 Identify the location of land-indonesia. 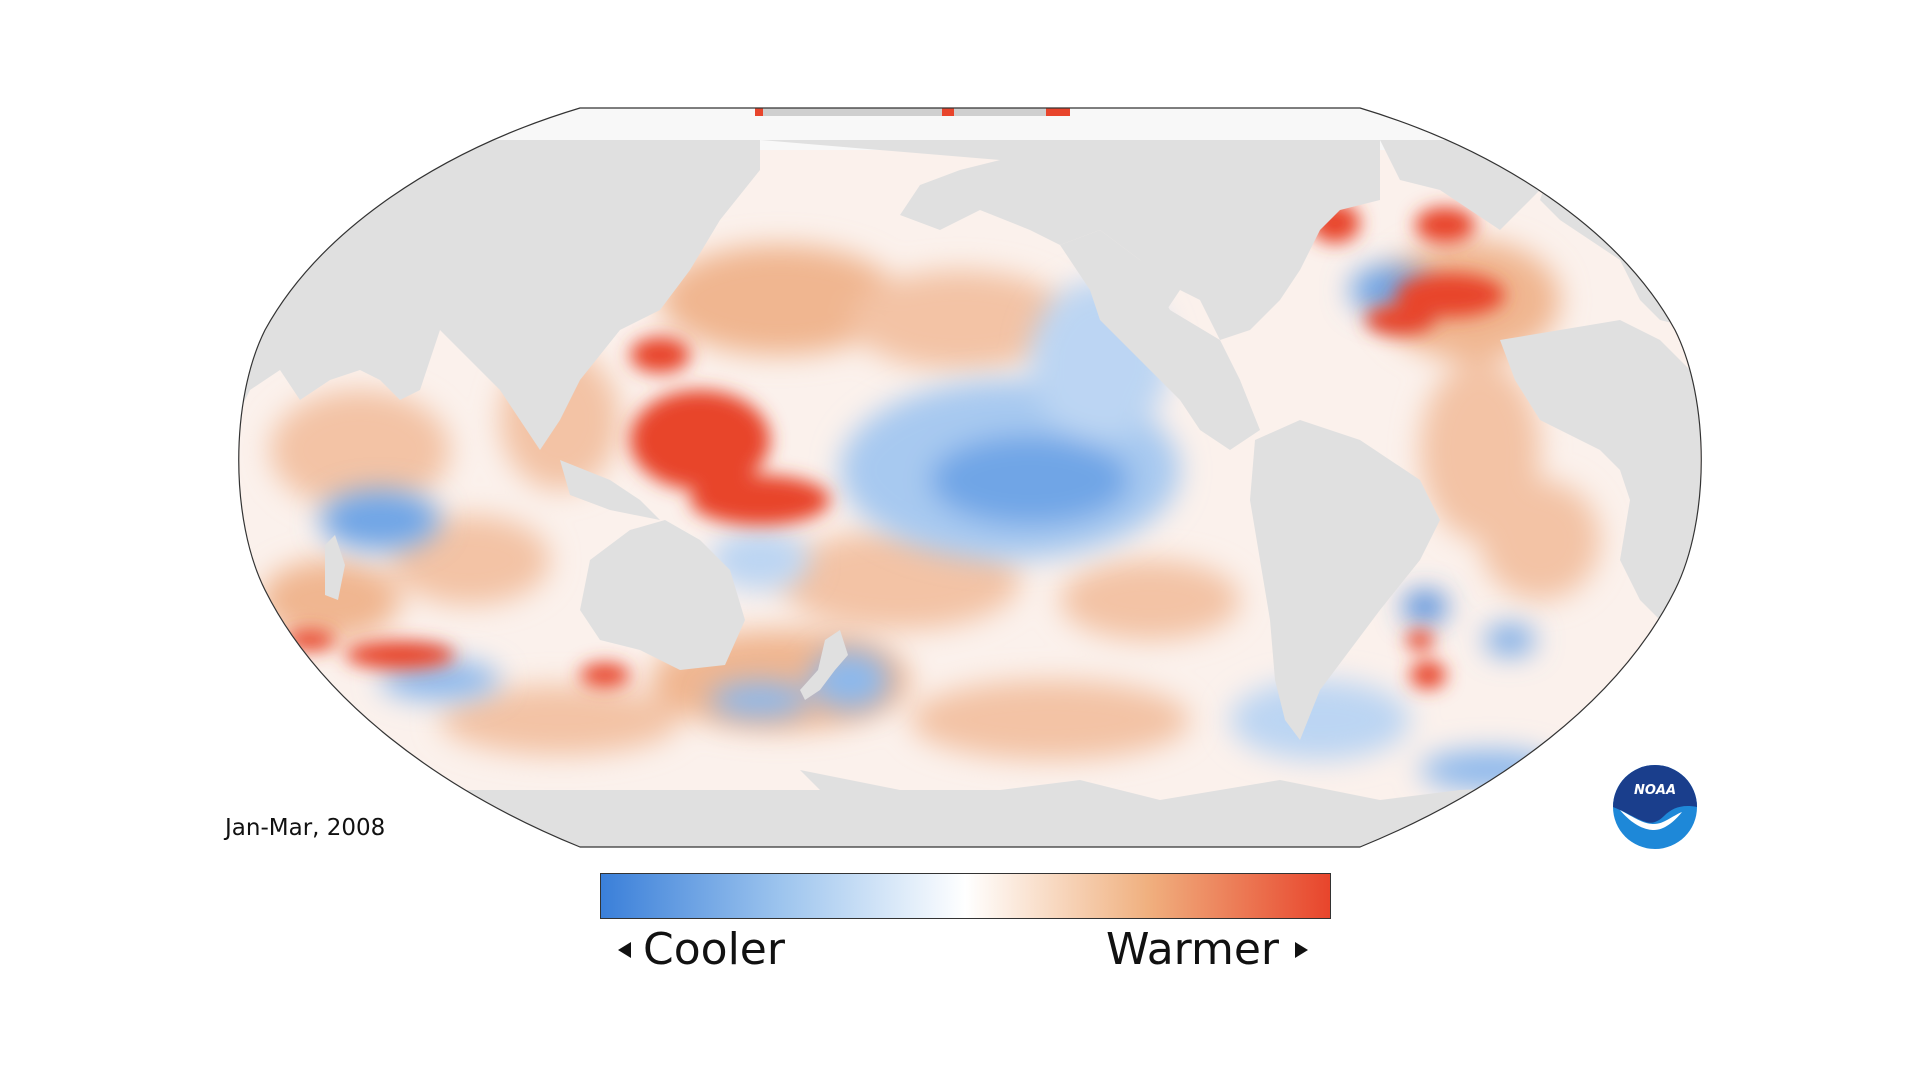
(610, 490).